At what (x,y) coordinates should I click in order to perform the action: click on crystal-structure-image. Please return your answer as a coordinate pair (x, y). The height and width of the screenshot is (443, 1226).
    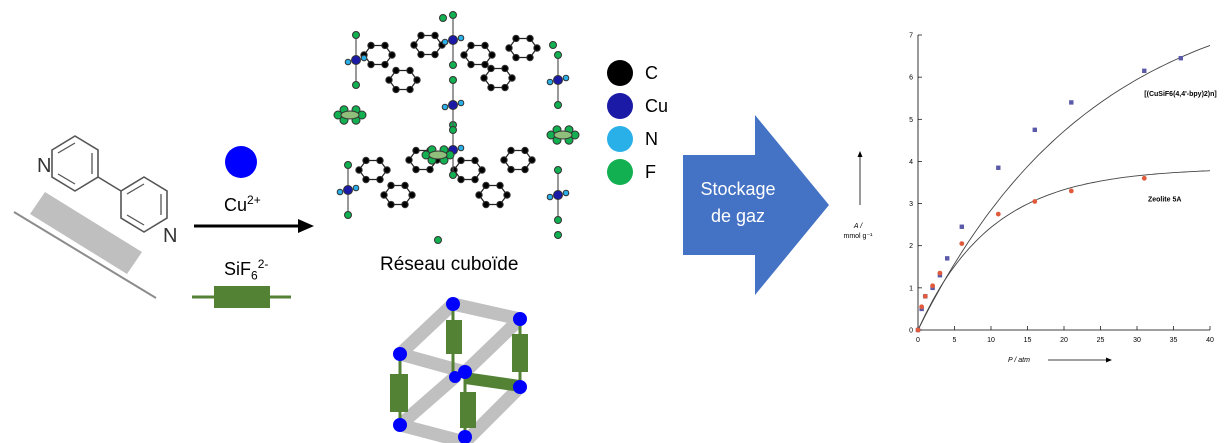
    Looking at the image, I should click on (456, 127).